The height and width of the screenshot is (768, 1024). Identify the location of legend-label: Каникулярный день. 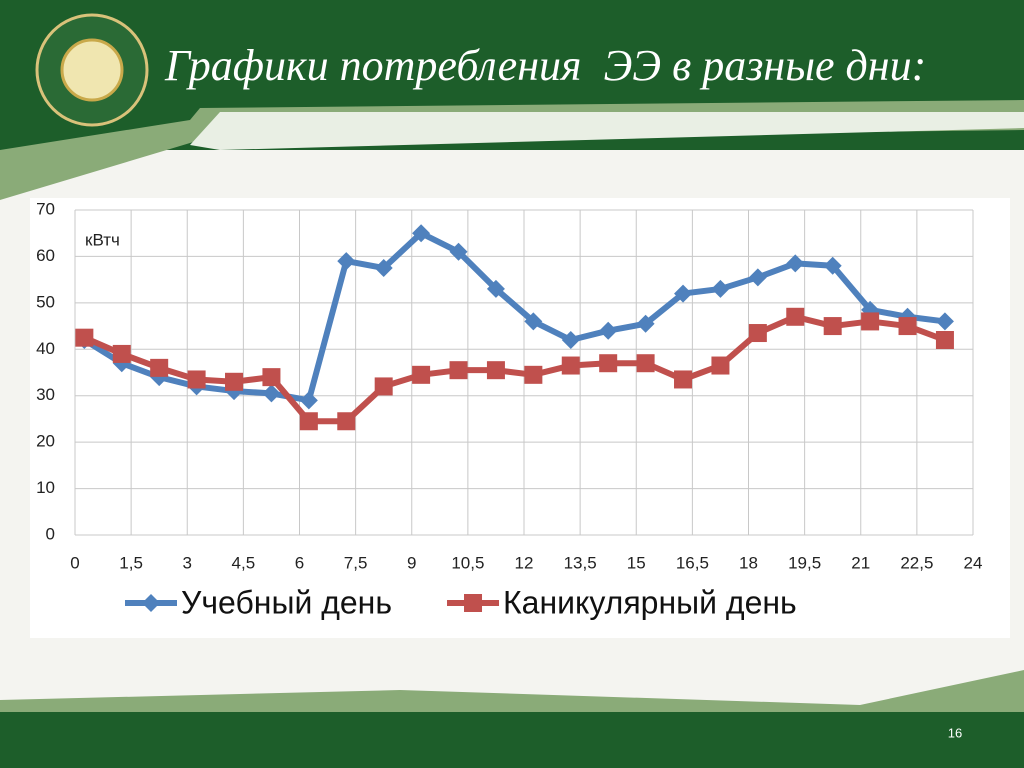
(650, 602).